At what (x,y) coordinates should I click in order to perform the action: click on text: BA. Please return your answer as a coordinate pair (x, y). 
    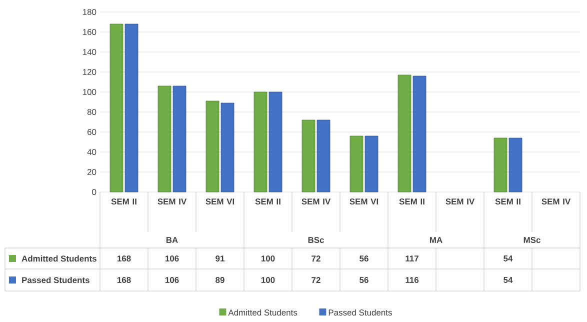
    Looking at the image, I should click on (172, 240).